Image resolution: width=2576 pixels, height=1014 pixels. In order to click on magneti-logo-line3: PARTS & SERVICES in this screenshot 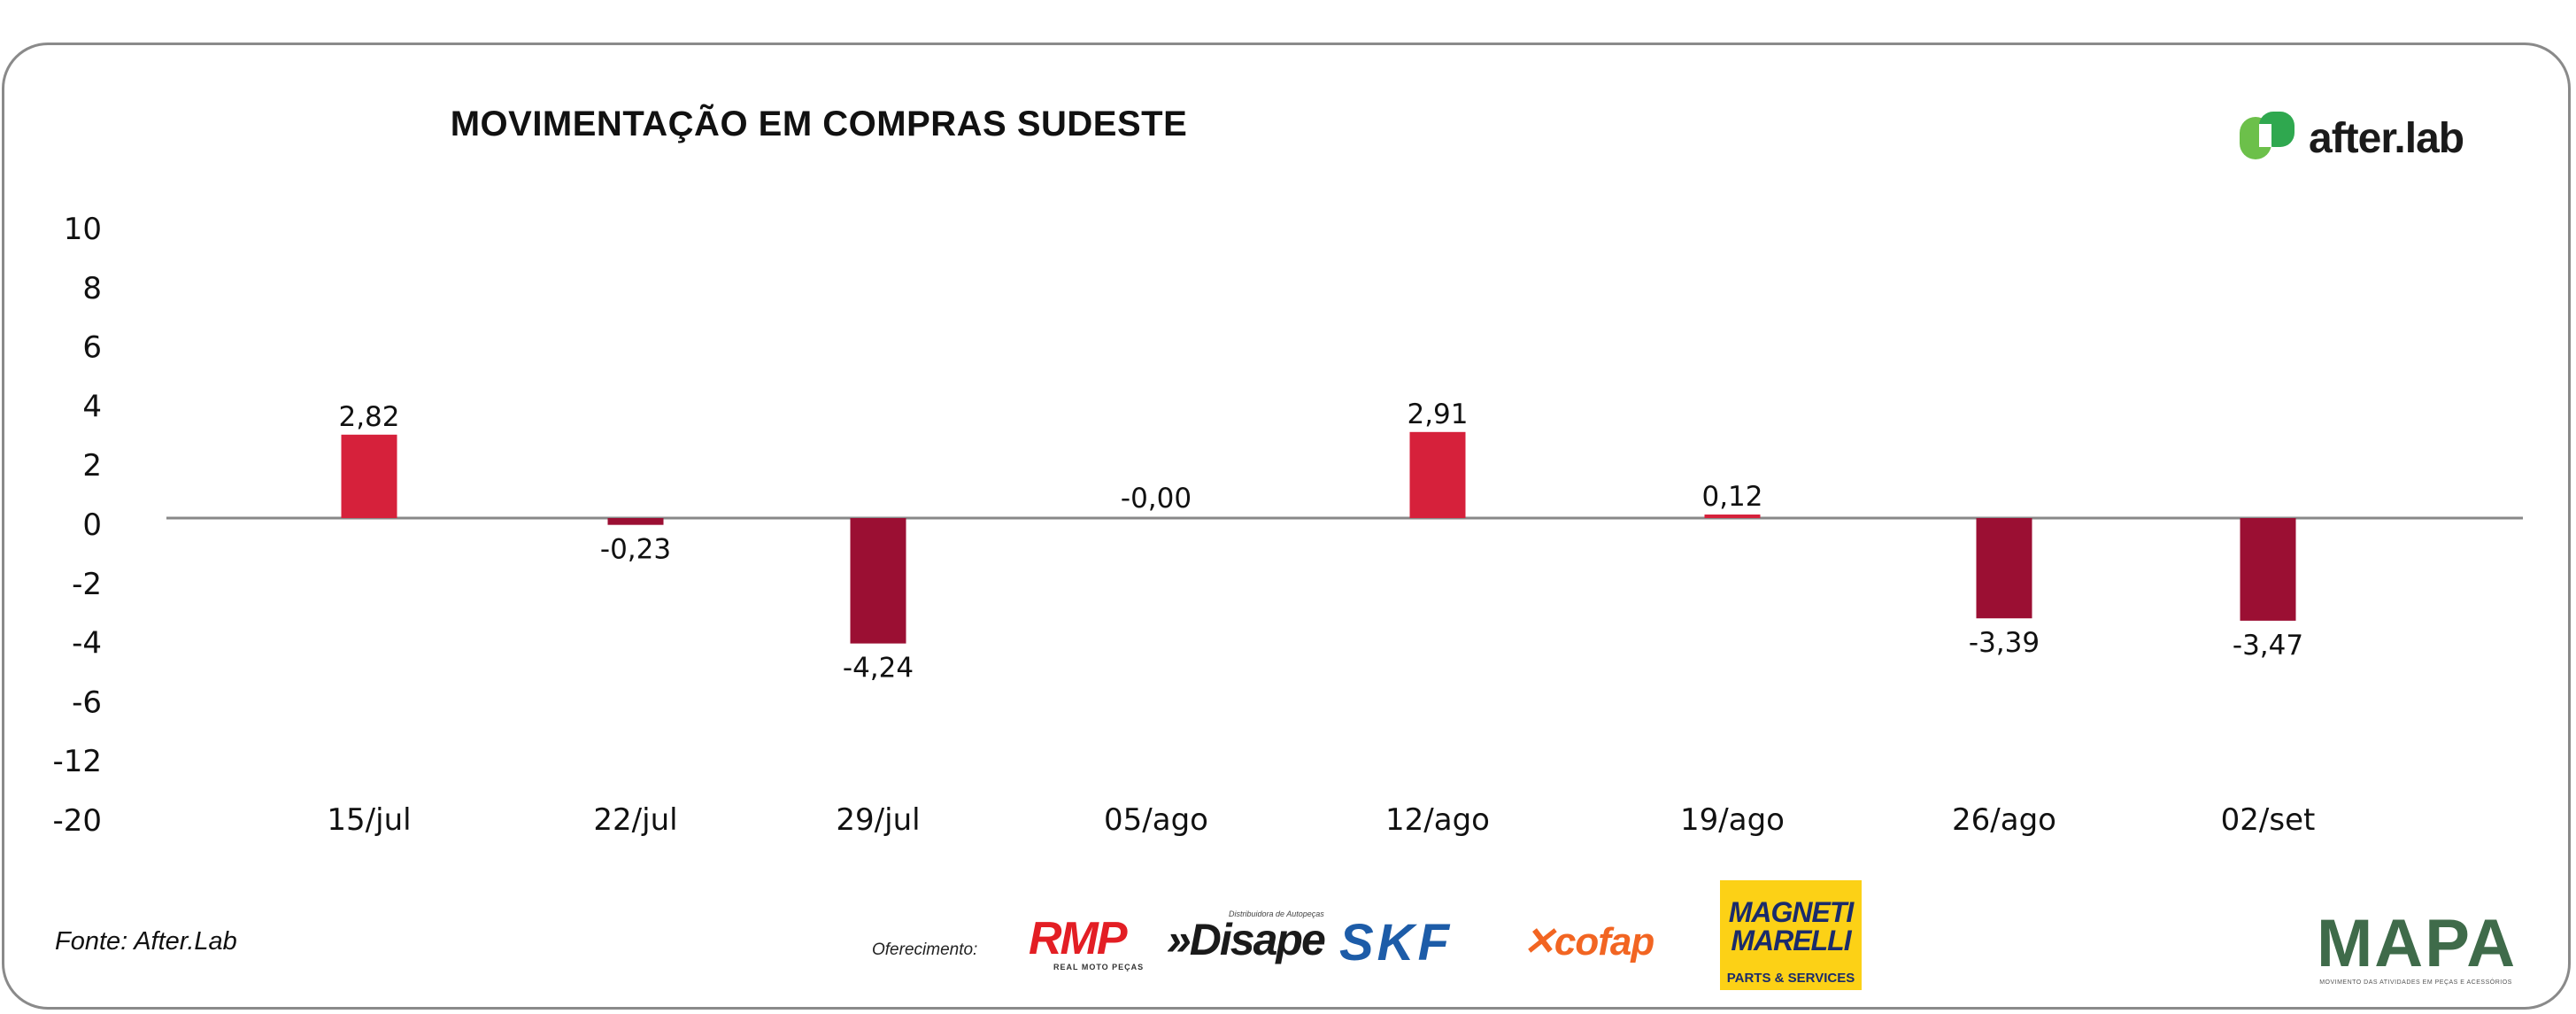, I will do `click(1790, 979)`.